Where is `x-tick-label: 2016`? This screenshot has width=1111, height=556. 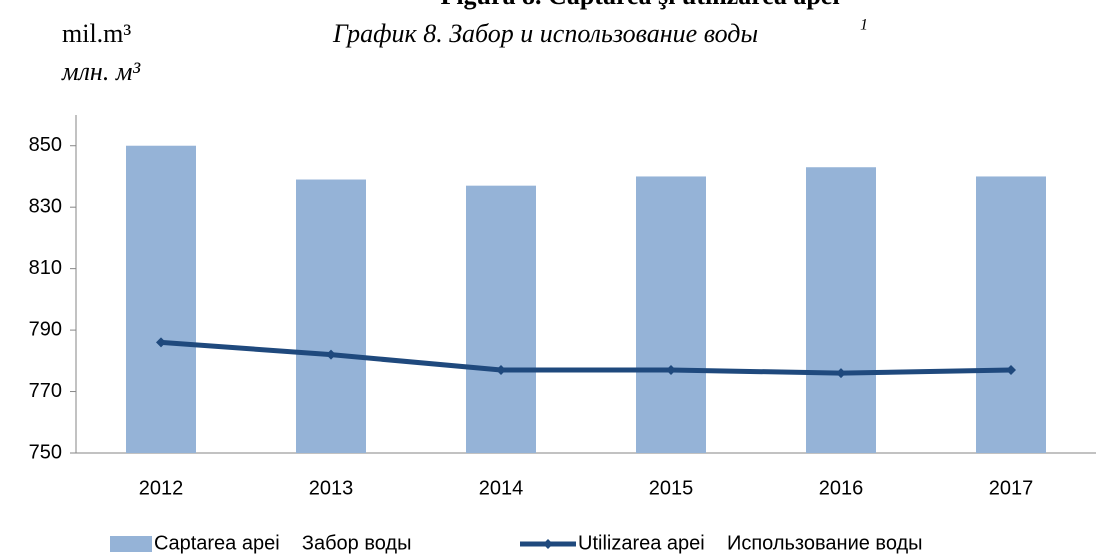 x-tick-label: 2016 is located at coordinates (841, 488).